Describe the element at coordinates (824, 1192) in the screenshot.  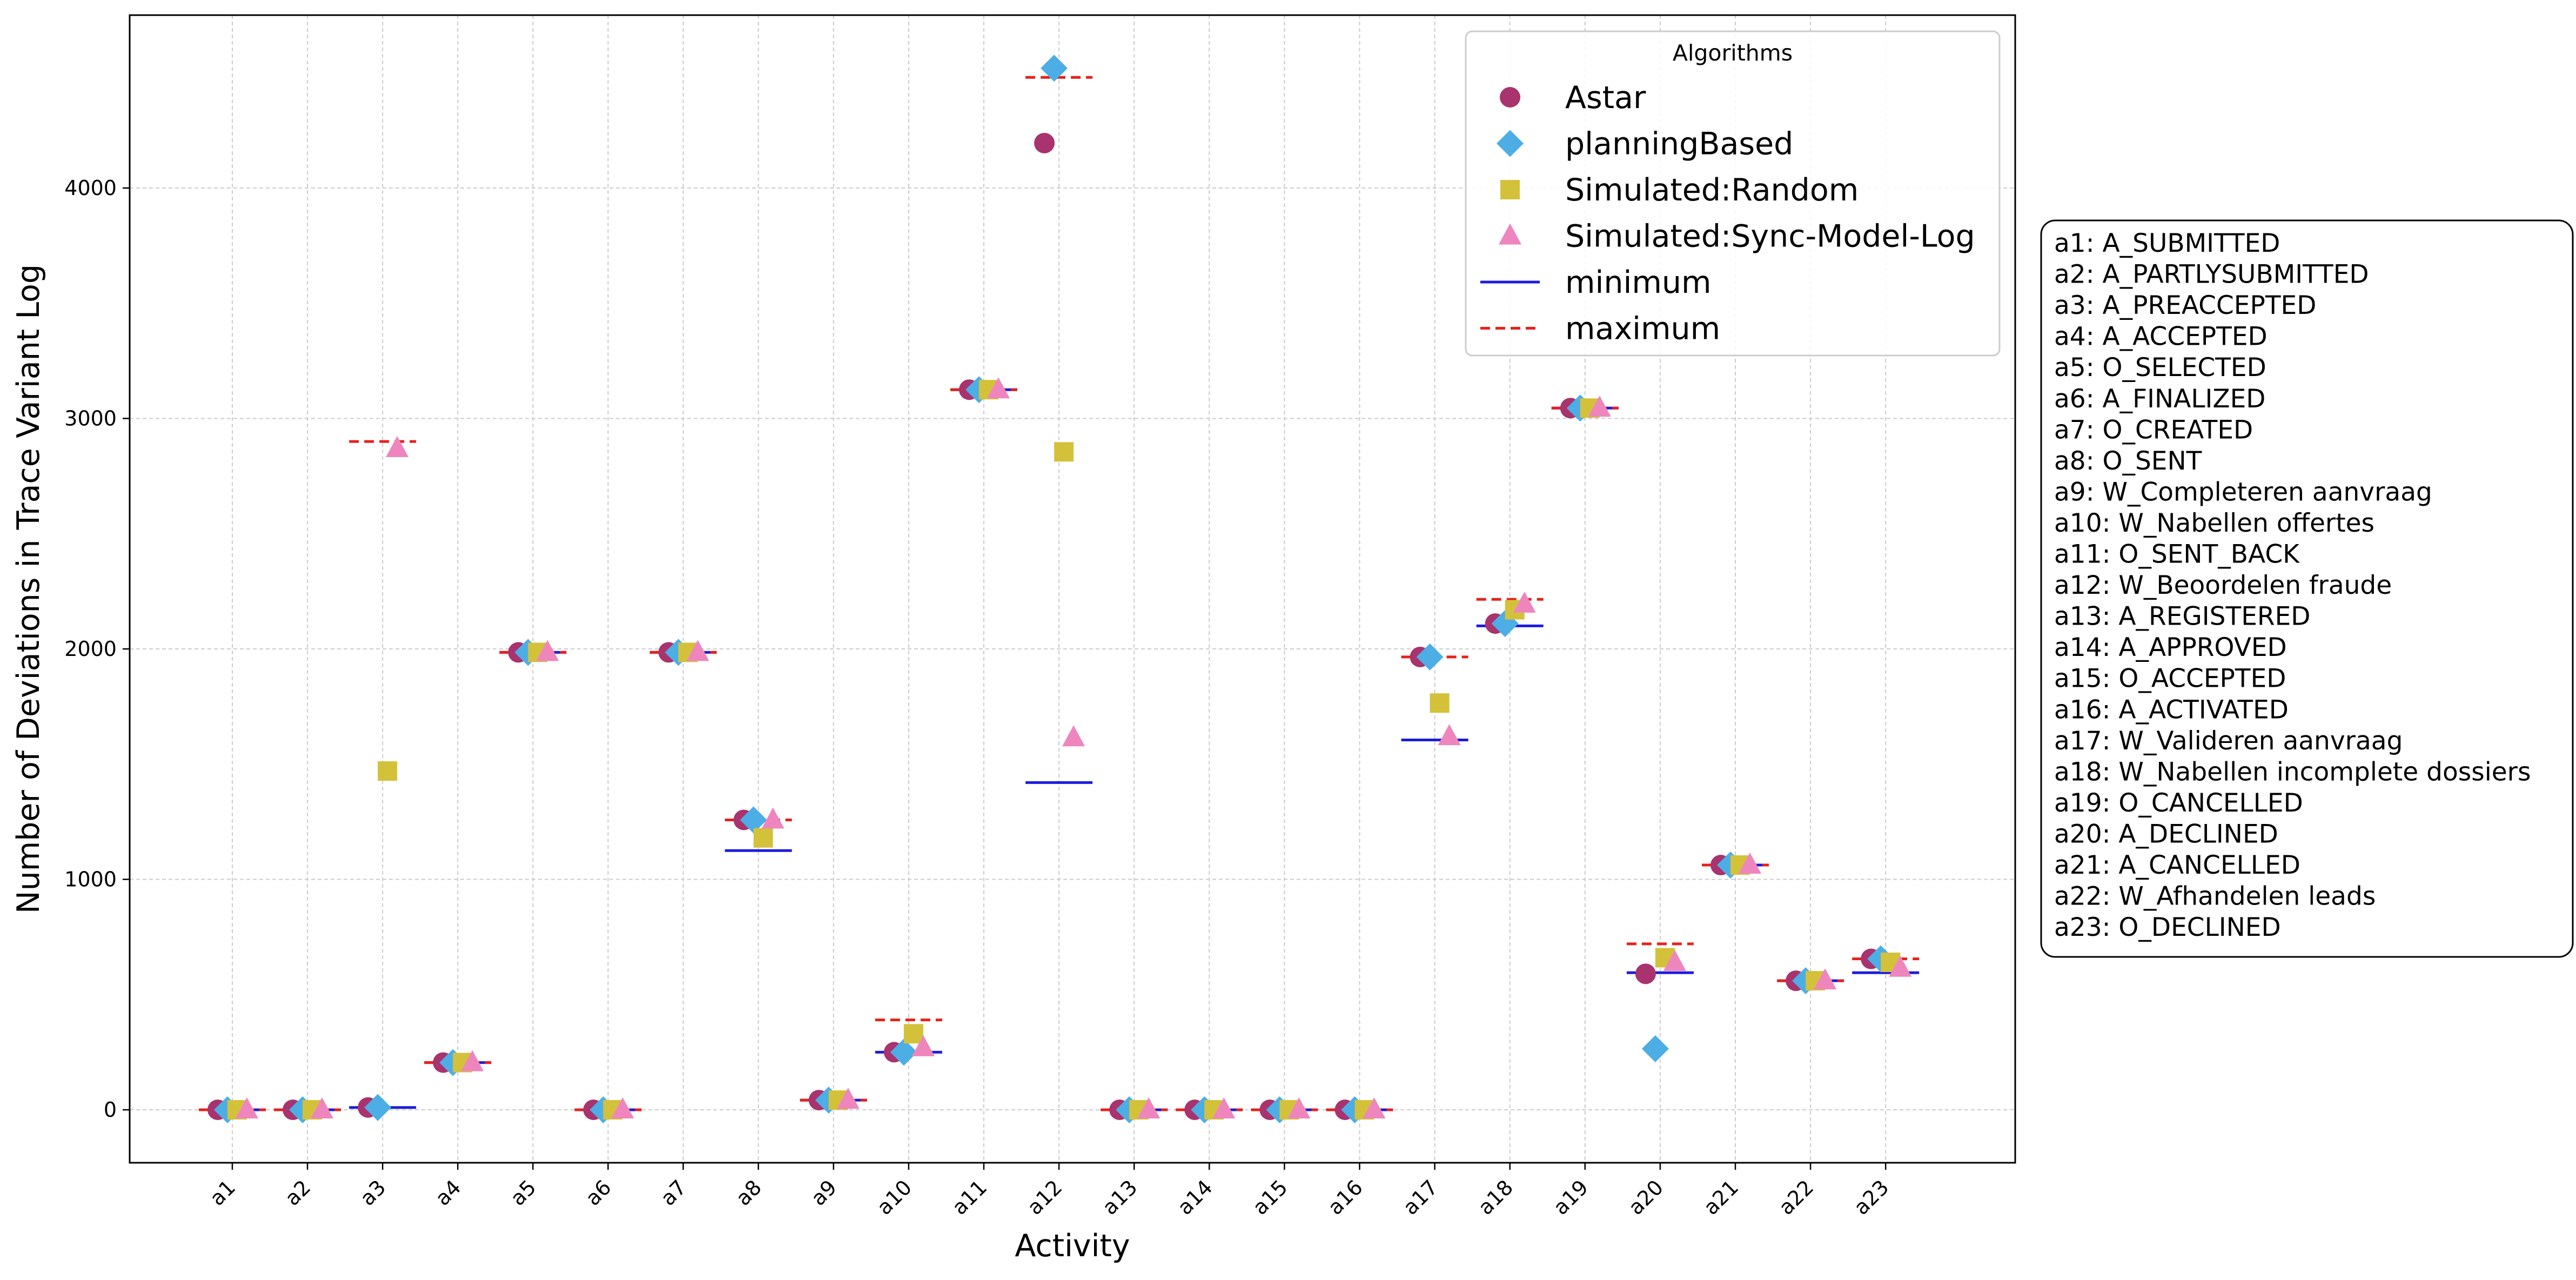
I see `x-tick-label: a9` at that location.